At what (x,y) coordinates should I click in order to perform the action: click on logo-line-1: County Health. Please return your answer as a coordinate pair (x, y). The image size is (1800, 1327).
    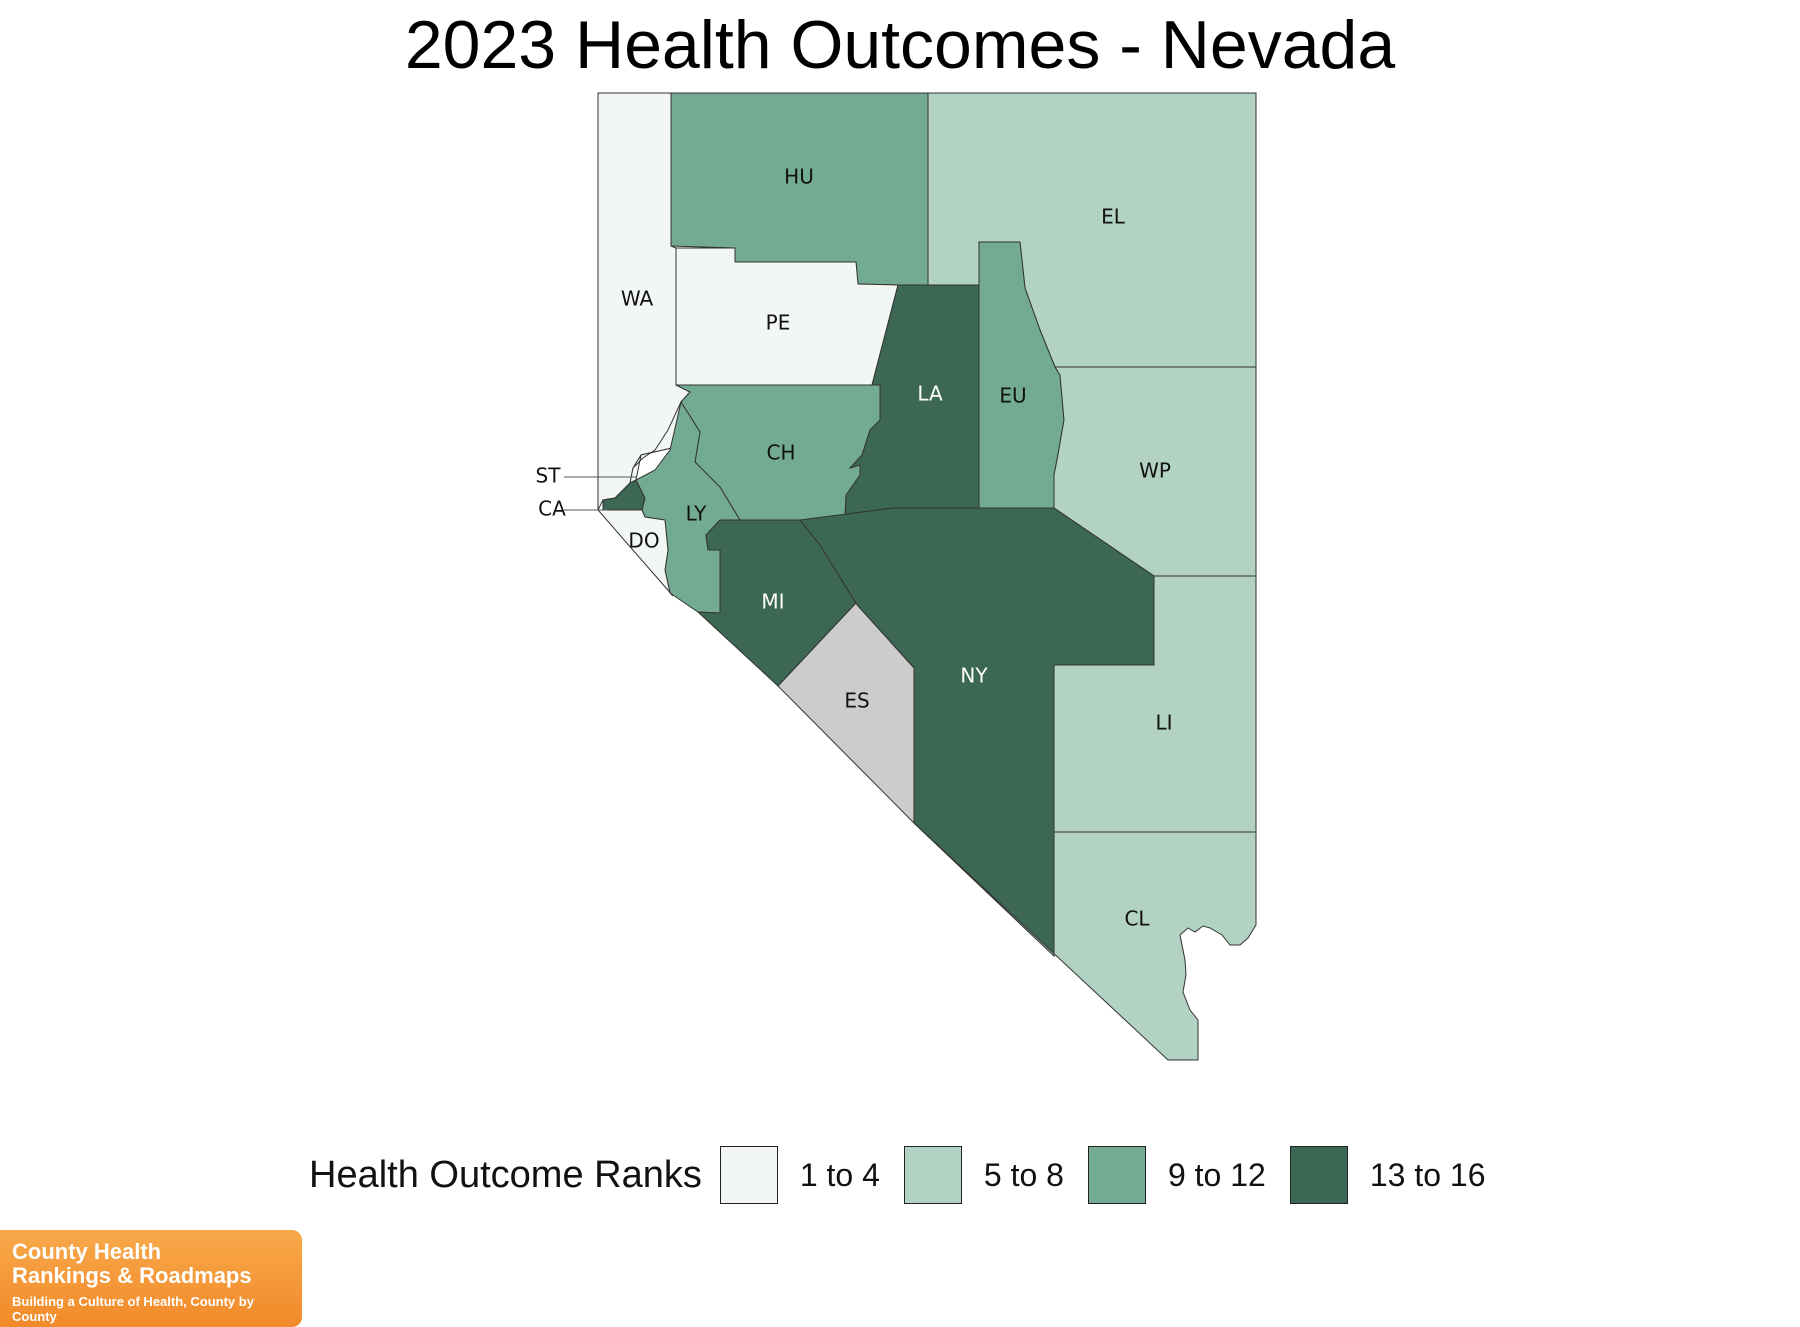
    Looking at the image, I should click on (87, 1251).